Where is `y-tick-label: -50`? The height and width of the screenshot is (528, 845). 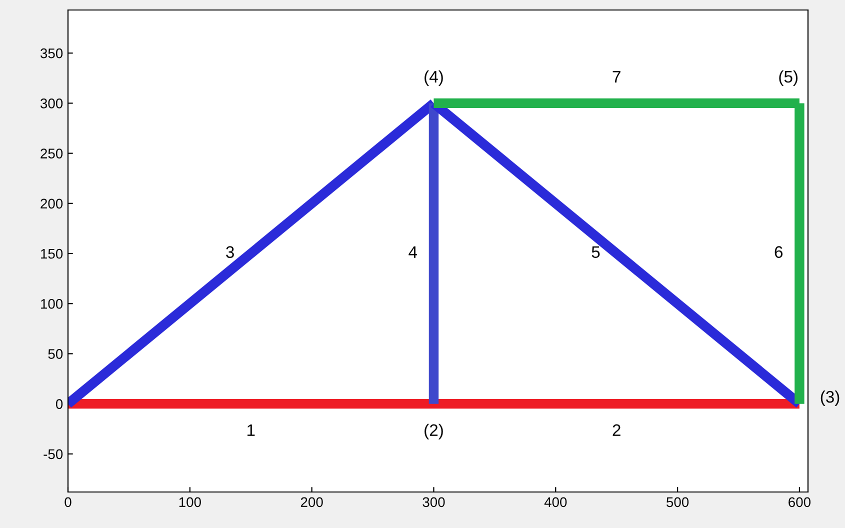
y-tick-label: -50 is located at coordinates (53, 454).